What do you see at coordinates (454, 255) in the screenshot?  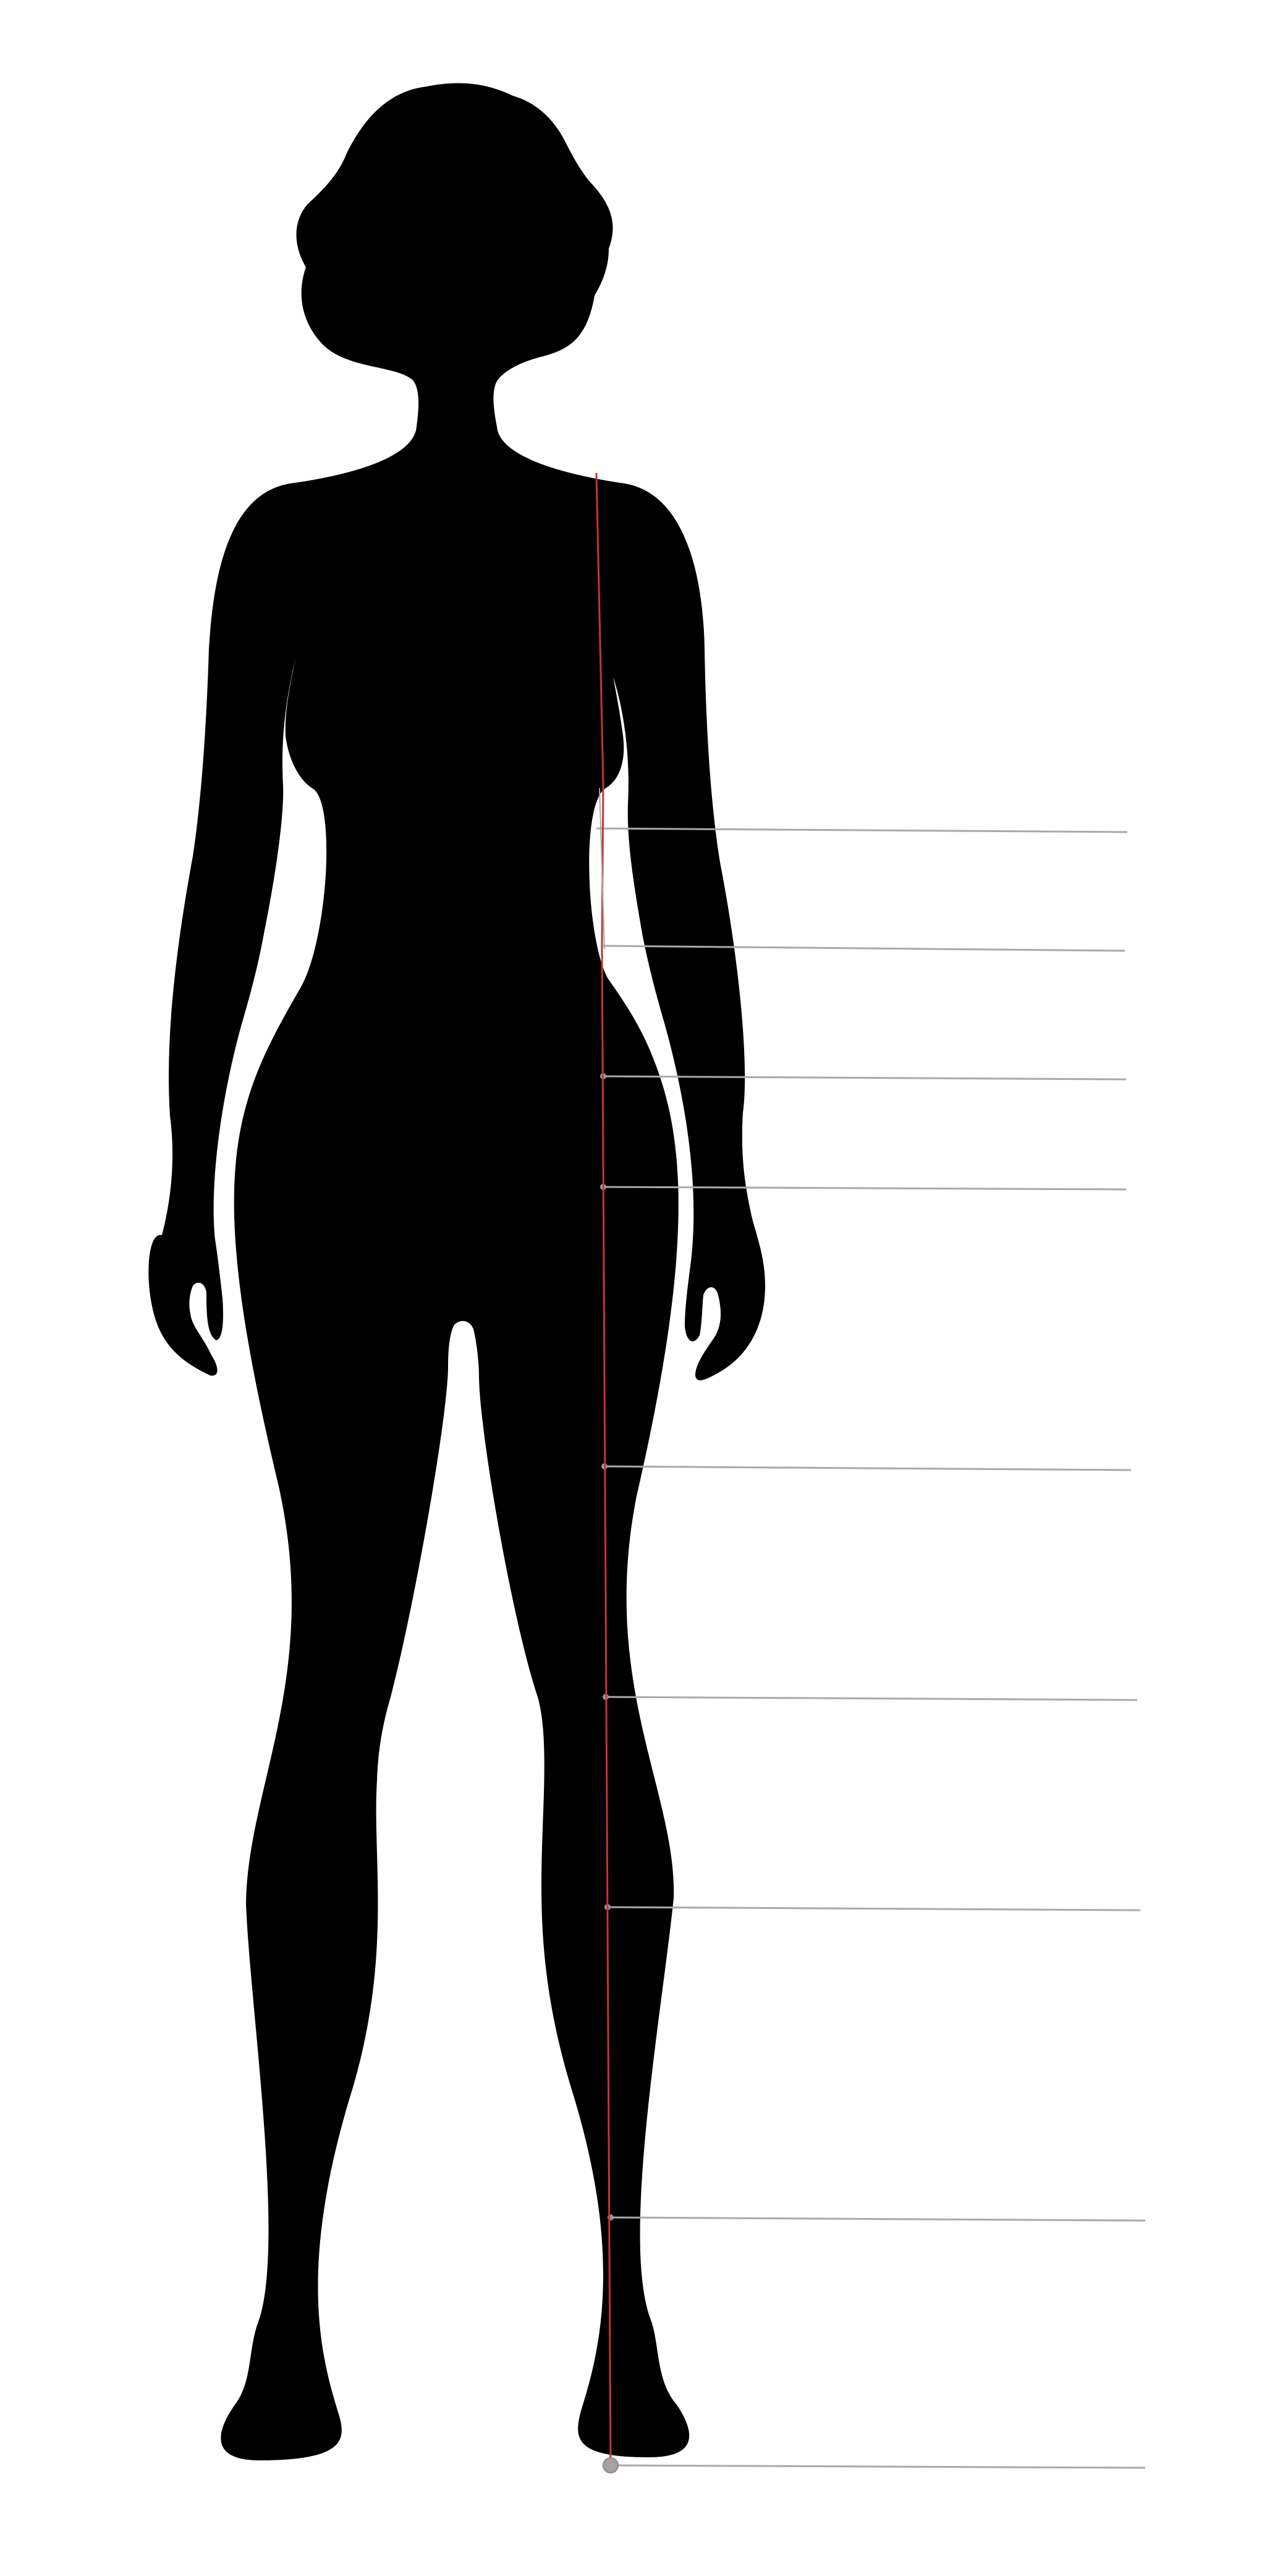 I see `head-and-hair` at bounding box center [454, 255].